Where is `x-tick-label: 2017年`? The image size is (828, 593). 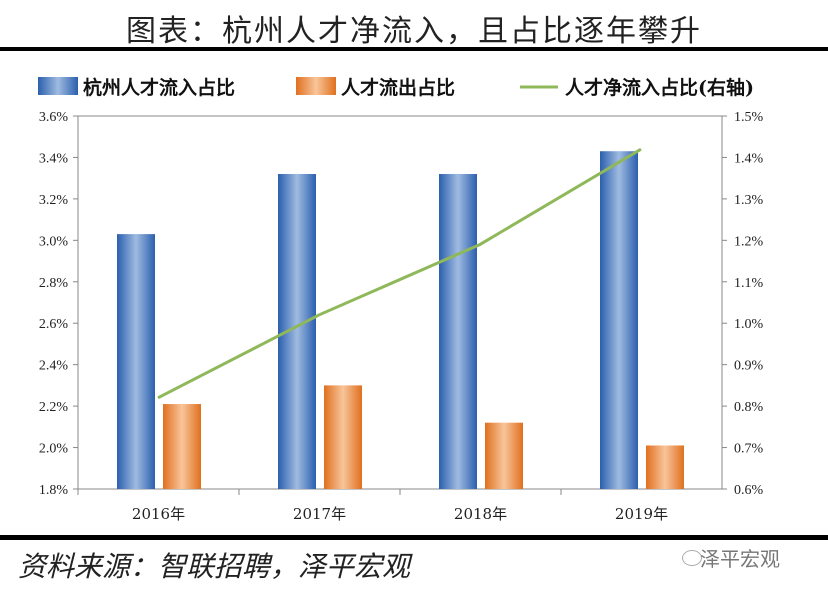
x-tick-label: 2017年 is located at coordinates (319, 514).